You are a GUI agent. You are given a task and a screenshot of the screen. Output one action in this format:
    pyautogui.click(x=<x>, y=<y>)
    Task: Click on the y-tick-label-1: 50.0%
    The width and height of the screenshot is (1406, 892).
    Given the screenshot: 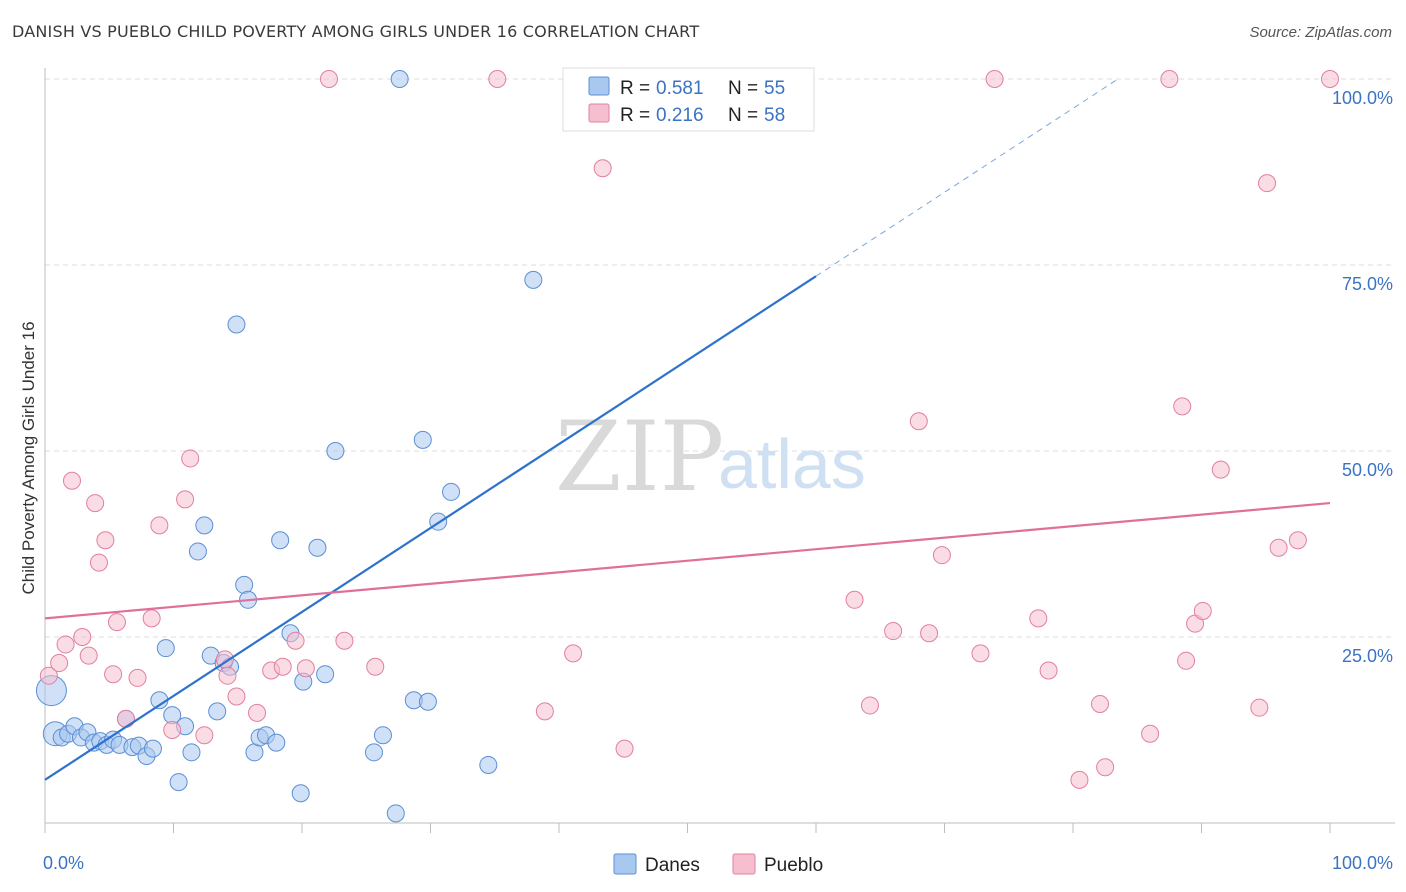 What is the action you would take?
    pyautogui.click(x=1367, y=470)
    